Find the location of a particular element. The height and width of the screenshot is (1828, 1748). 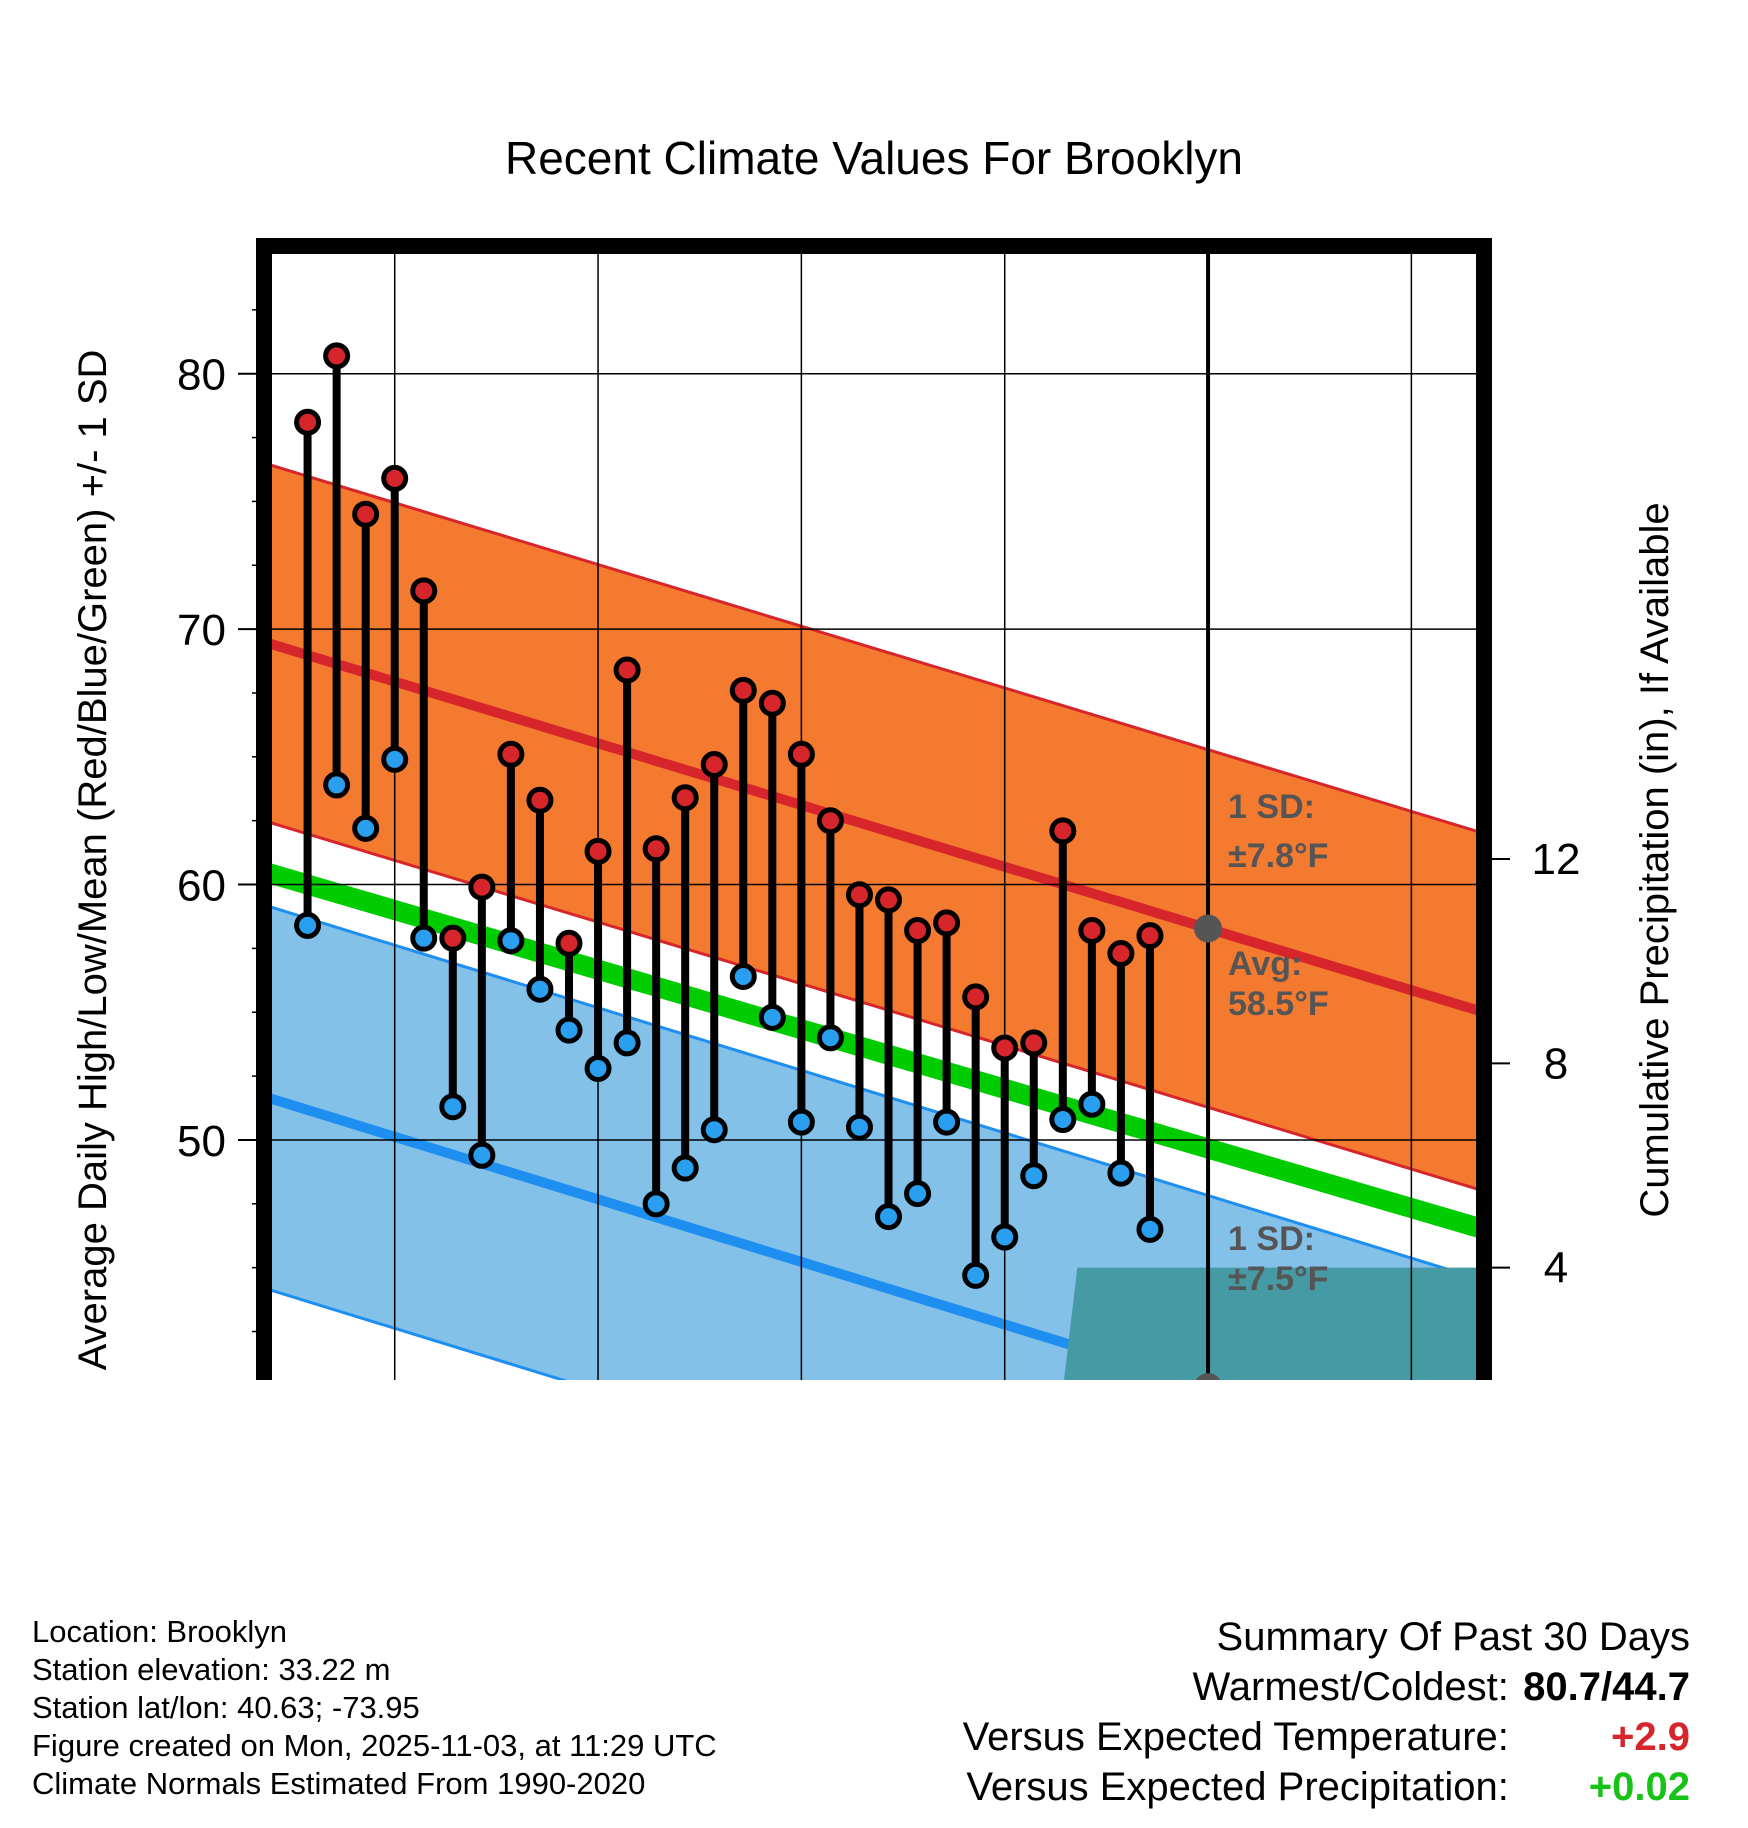

annotation-value: 58.5°F is located at coordinates (1278, 1004).